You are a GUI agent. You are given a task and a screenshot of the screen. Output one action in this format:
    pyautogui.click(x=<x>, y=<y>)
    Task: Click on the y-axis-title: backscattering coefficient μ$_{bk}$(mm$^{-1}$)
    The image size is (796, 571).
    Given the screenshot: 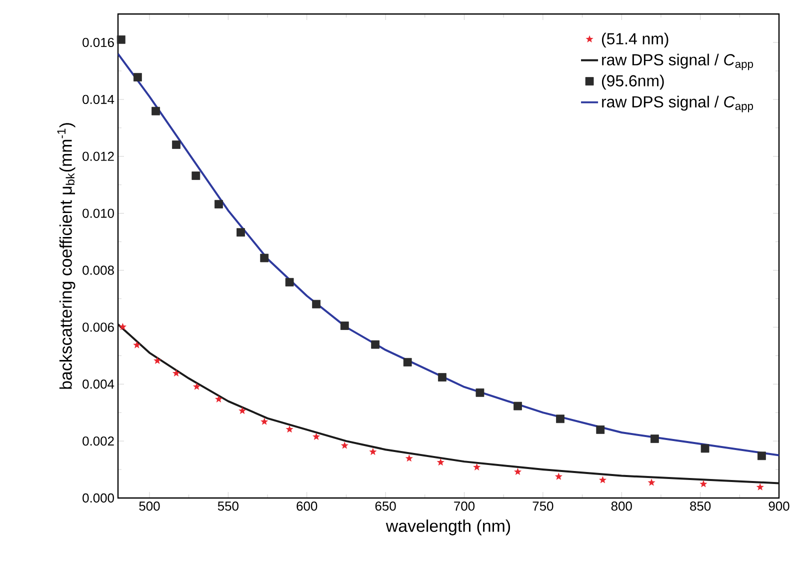 What is the action you would take?
    pyautogui.click(x=66, y=256)
    